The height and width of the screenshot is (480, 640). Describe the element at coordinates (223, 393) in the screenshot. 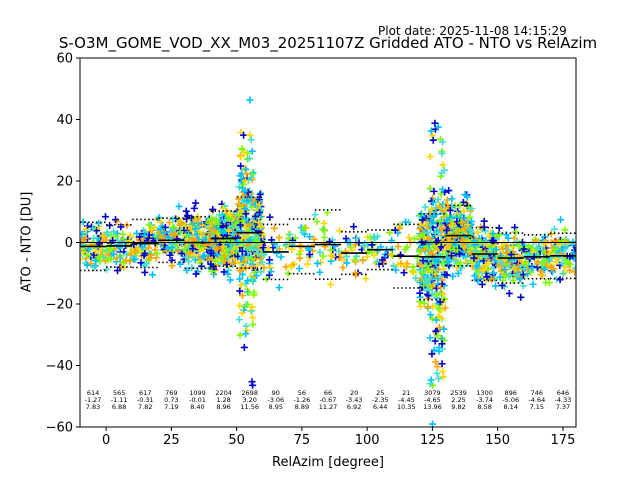

I see `bin-stat-label: 2204` at that location.